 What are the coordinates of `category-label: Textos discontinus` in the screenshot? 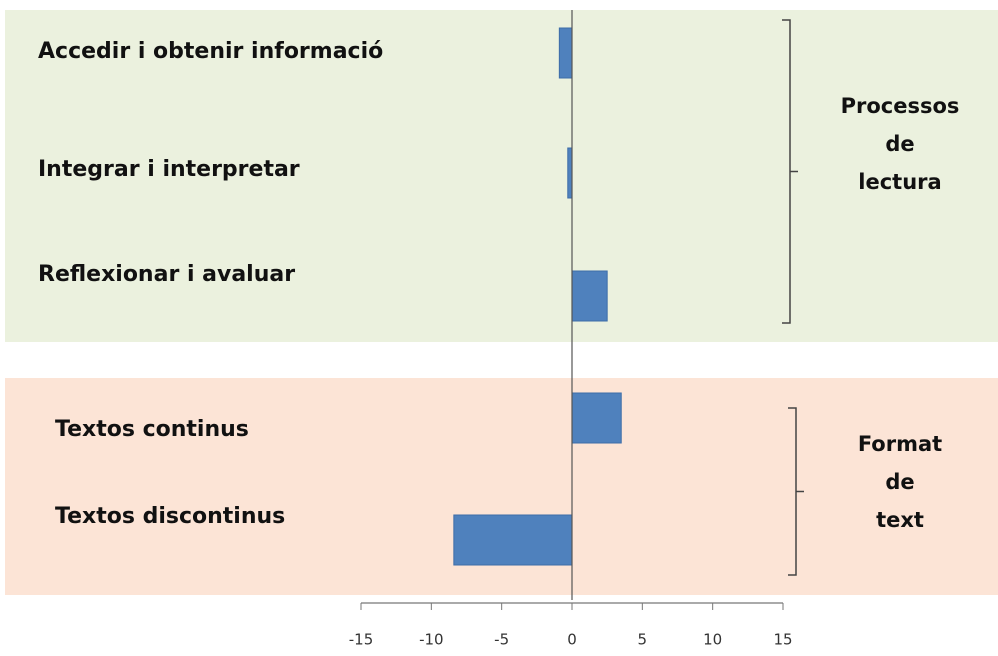 It's located at (170, 516).